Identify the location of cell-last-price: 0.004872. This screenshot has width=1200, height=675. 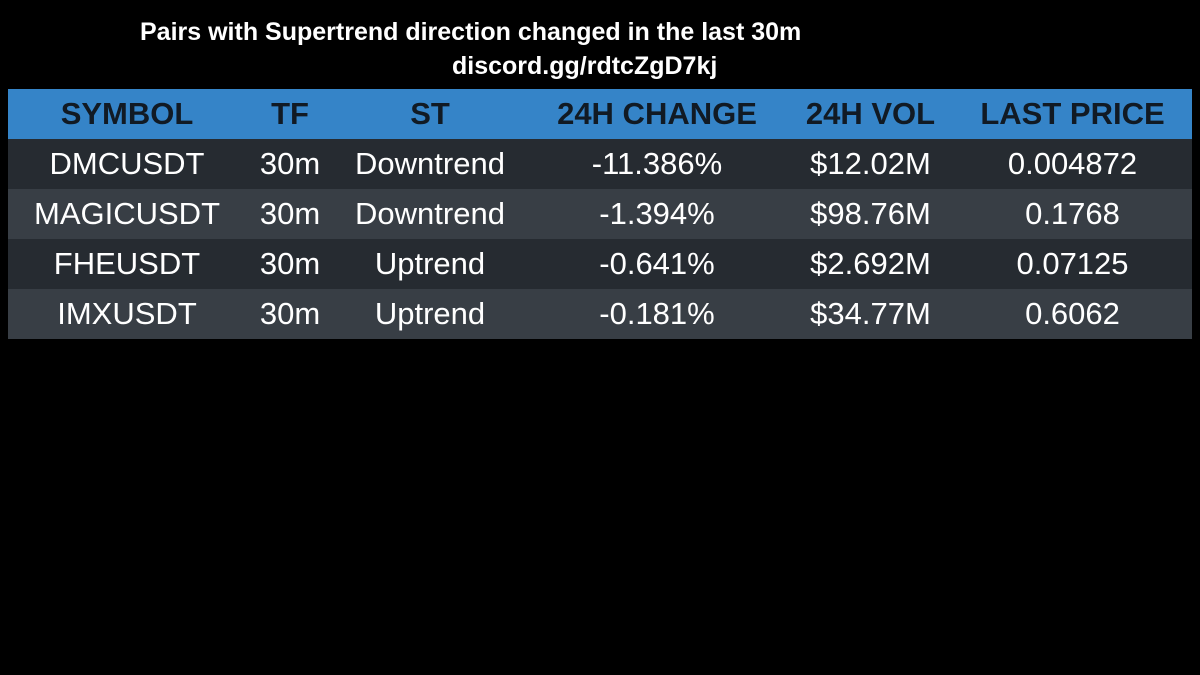
(1072, 163).